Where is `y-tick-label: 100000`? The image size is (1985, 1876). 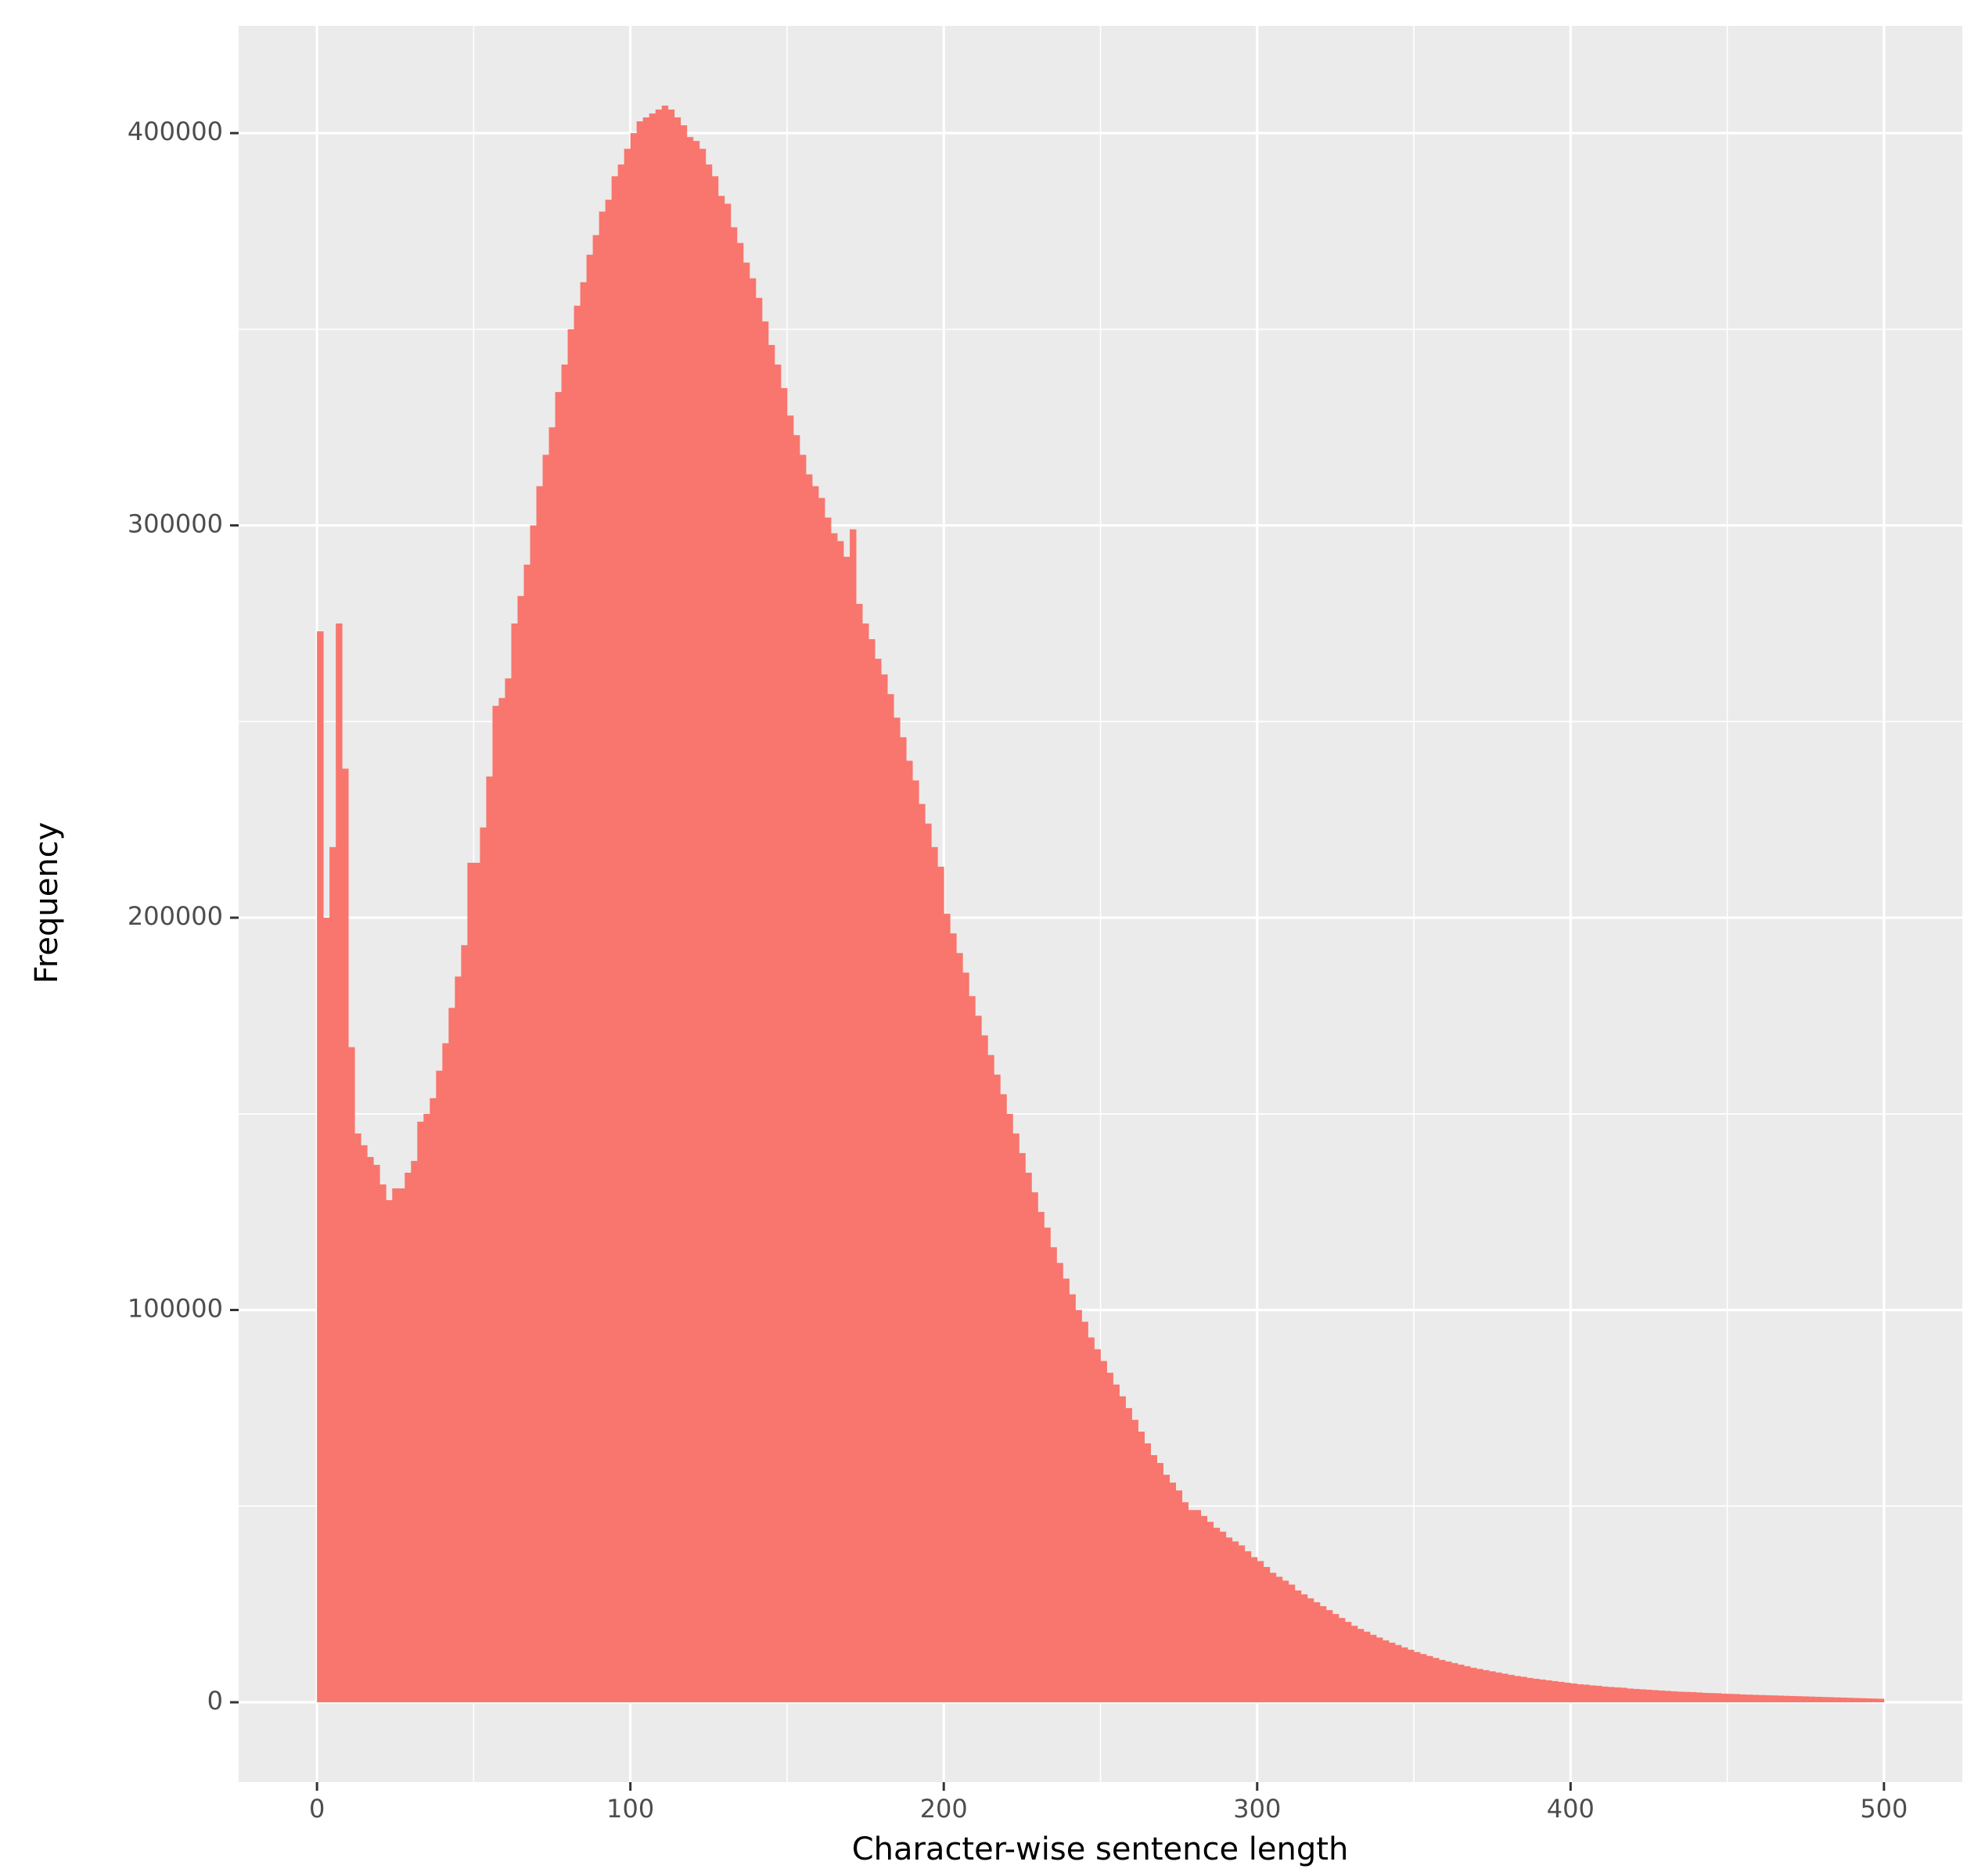 y-tick-label: 100000 is located at coordinates (175, 1309).